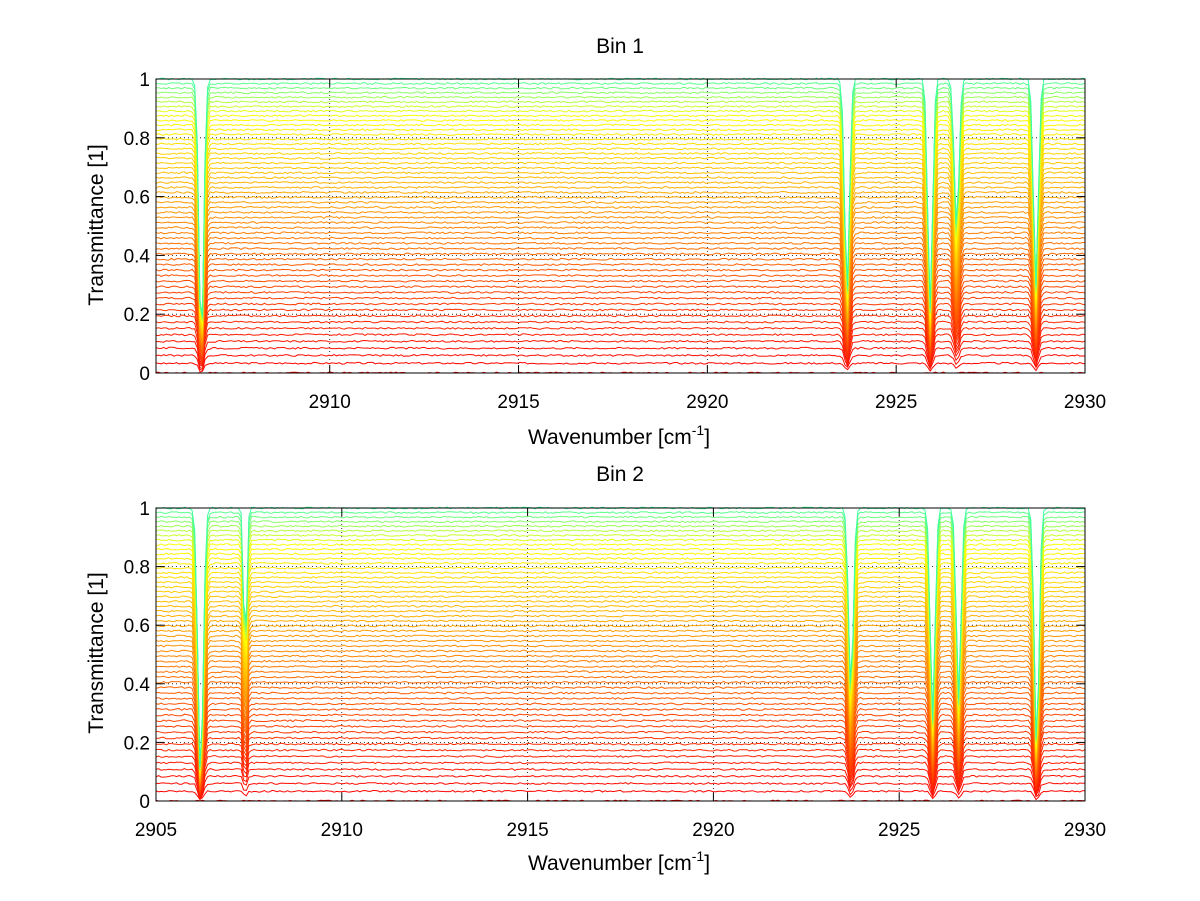 The height and width of the screenshot is (901, 1200). What do you see at coordinates (620, 46) in the screenshot?
I see `subplot-title: Bin 1` at bounding box center [620, 46].